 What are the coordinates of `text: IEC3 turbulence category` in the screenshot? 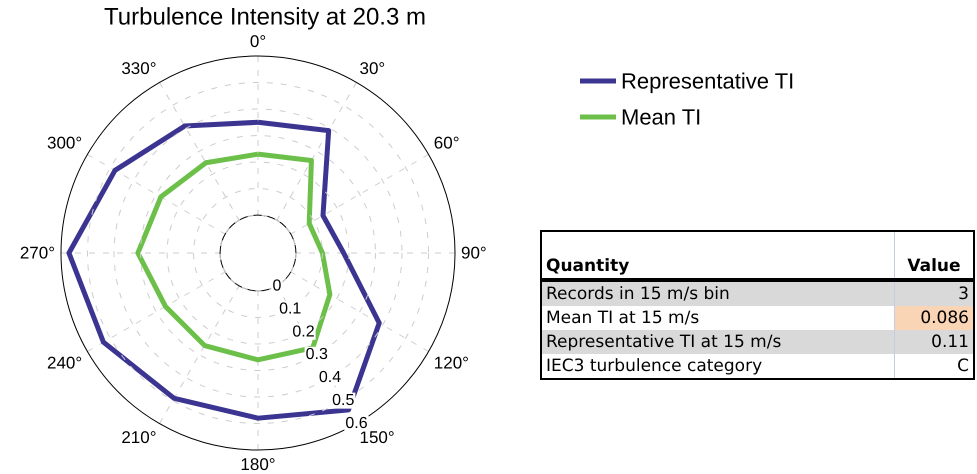 It's located at (654, 366).